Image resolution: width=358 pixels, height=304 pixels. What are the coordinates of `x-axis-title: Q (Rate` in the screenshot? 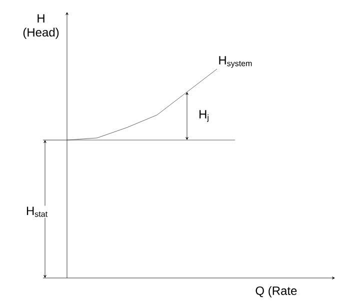 It's located at (276, 292).